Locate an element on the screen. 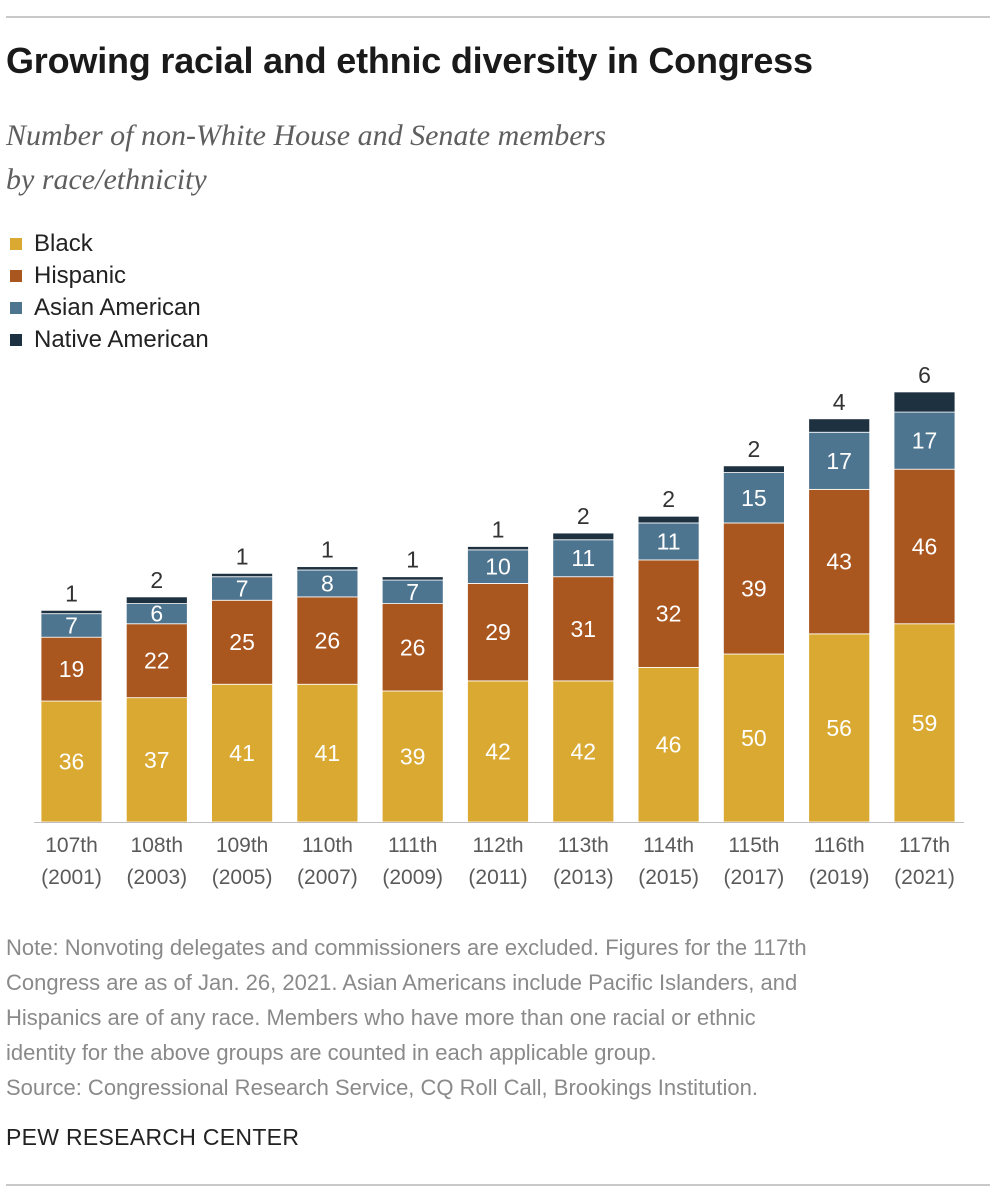  data-label-hispanic: 25 is located at coordinates (242, 642).